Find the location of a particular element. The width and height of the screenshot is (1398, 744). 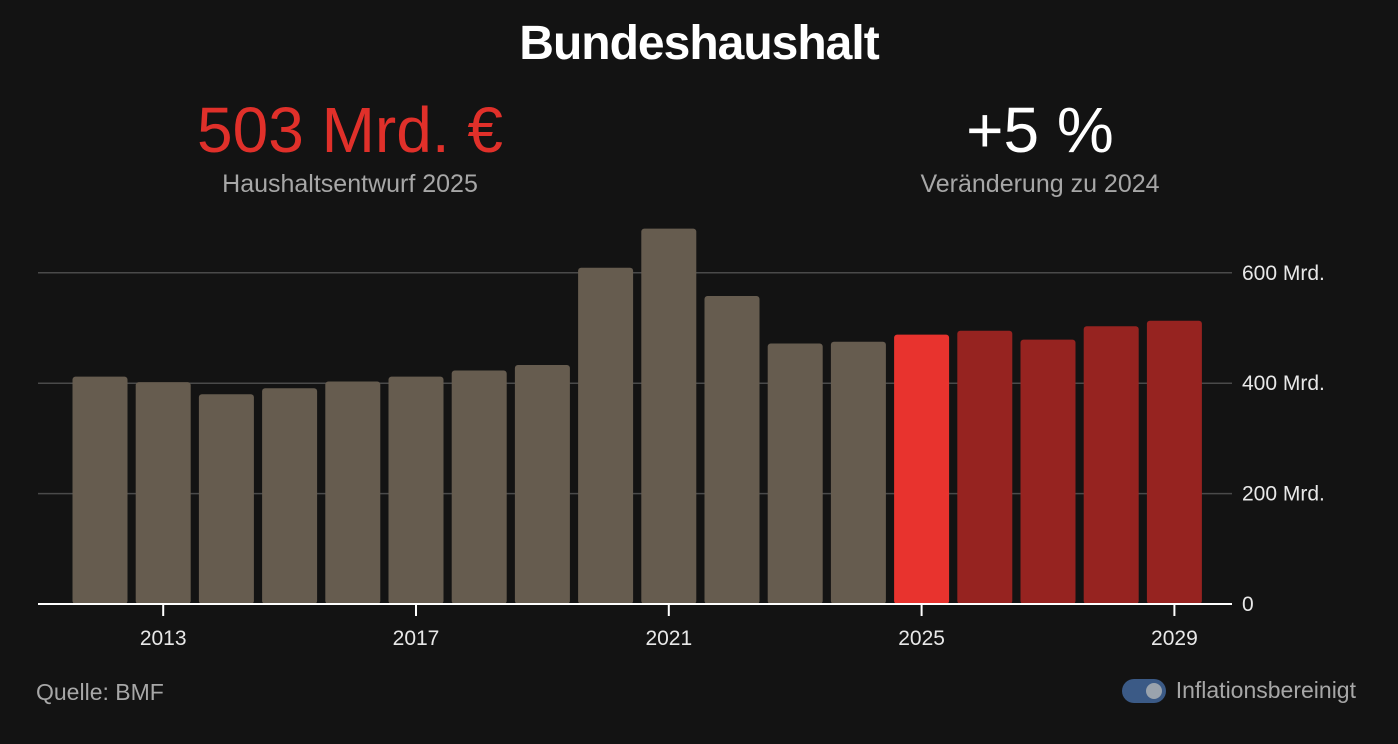

bar-2014 is located at coordinates (226, 499).